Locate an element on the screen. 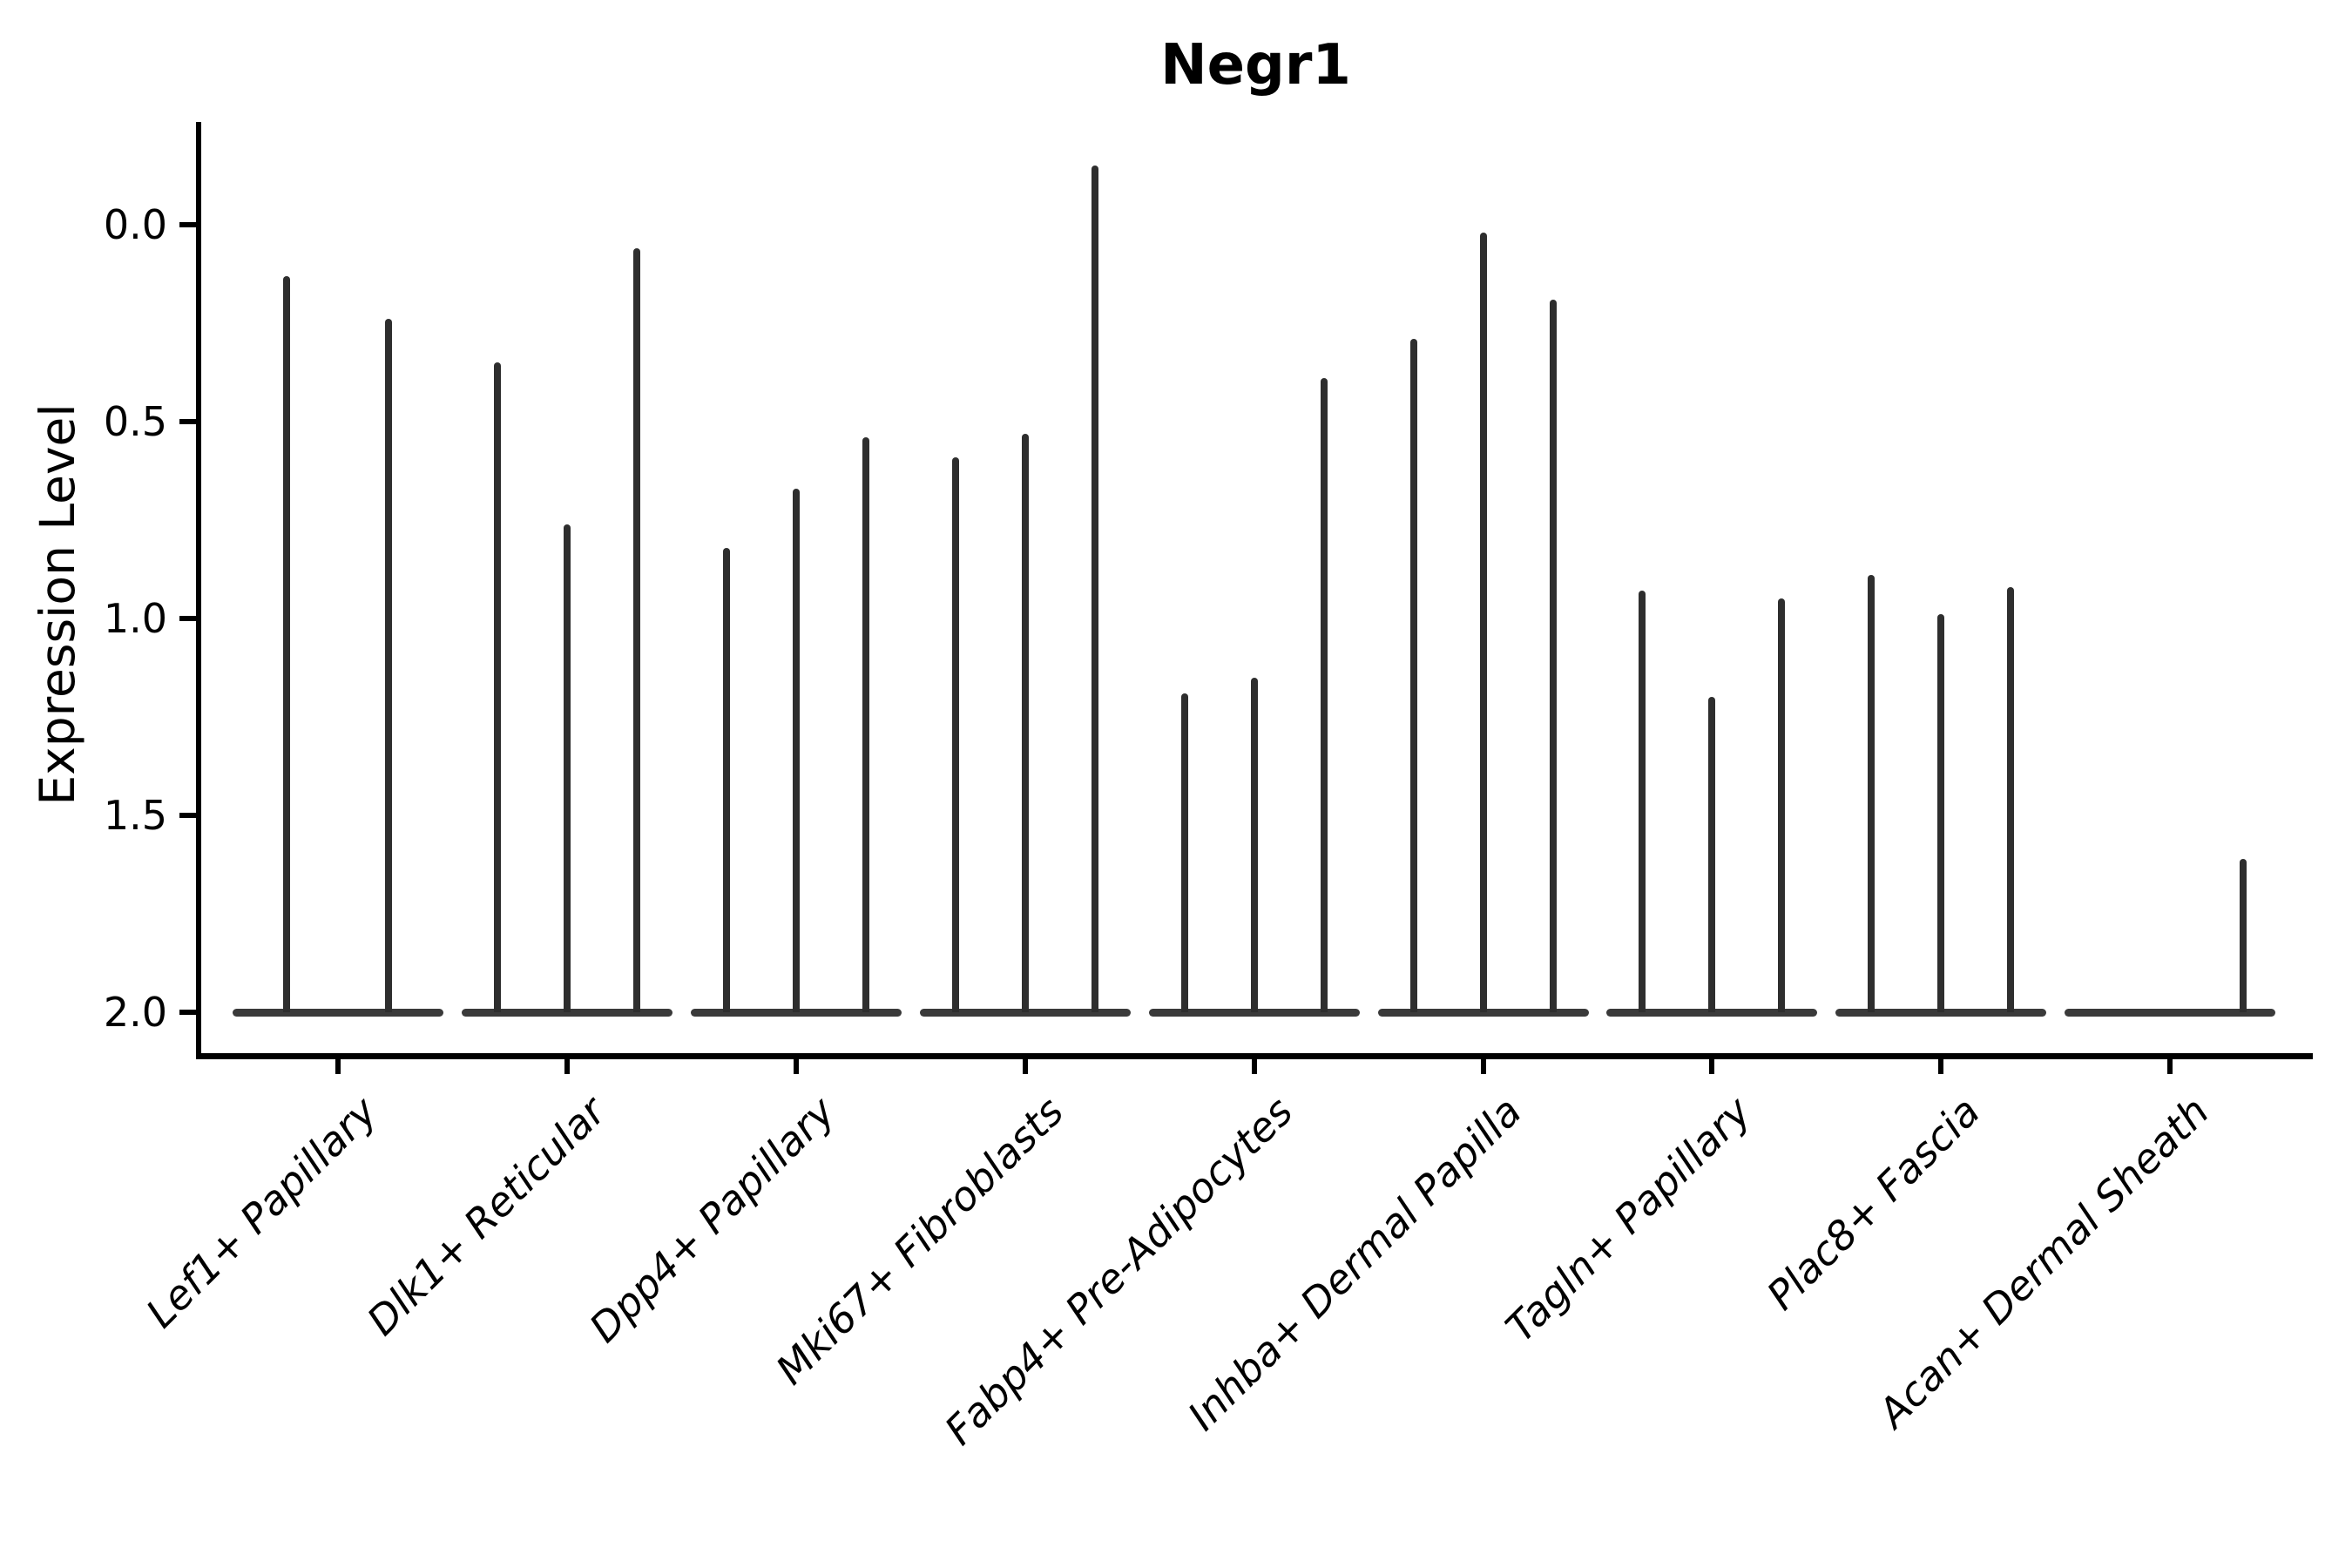 The width and height of the screenshot is (2352, 1568). x-tick-label: Lef1+ Papillary is located at coordinates (261, 1212).